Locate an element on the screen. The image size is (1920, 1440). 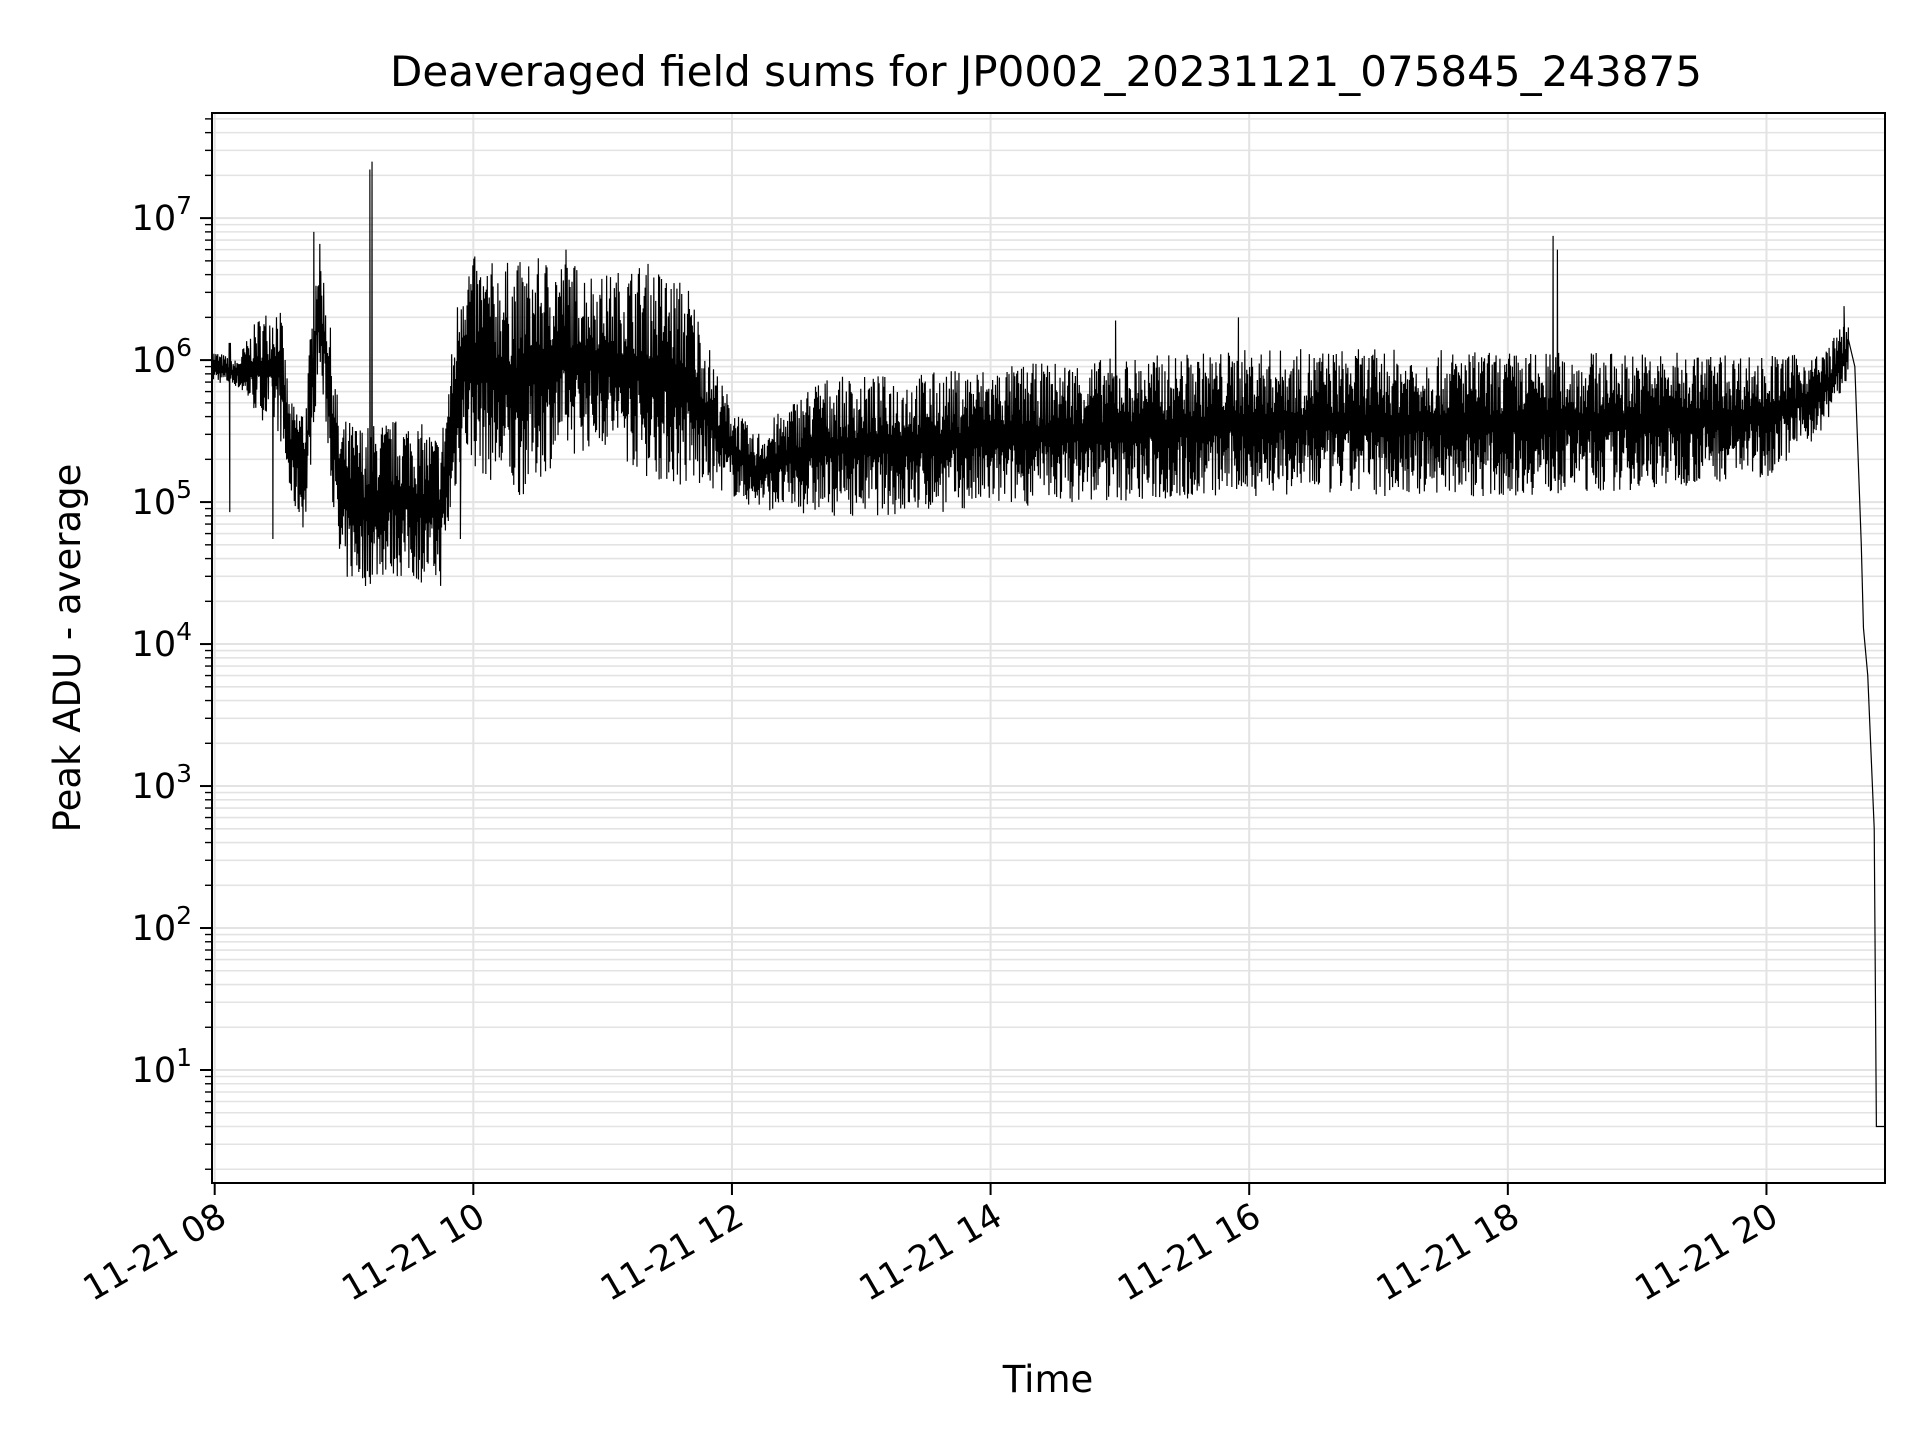
y-tick-label: 10⁶ is located at coordinates (162, 357).